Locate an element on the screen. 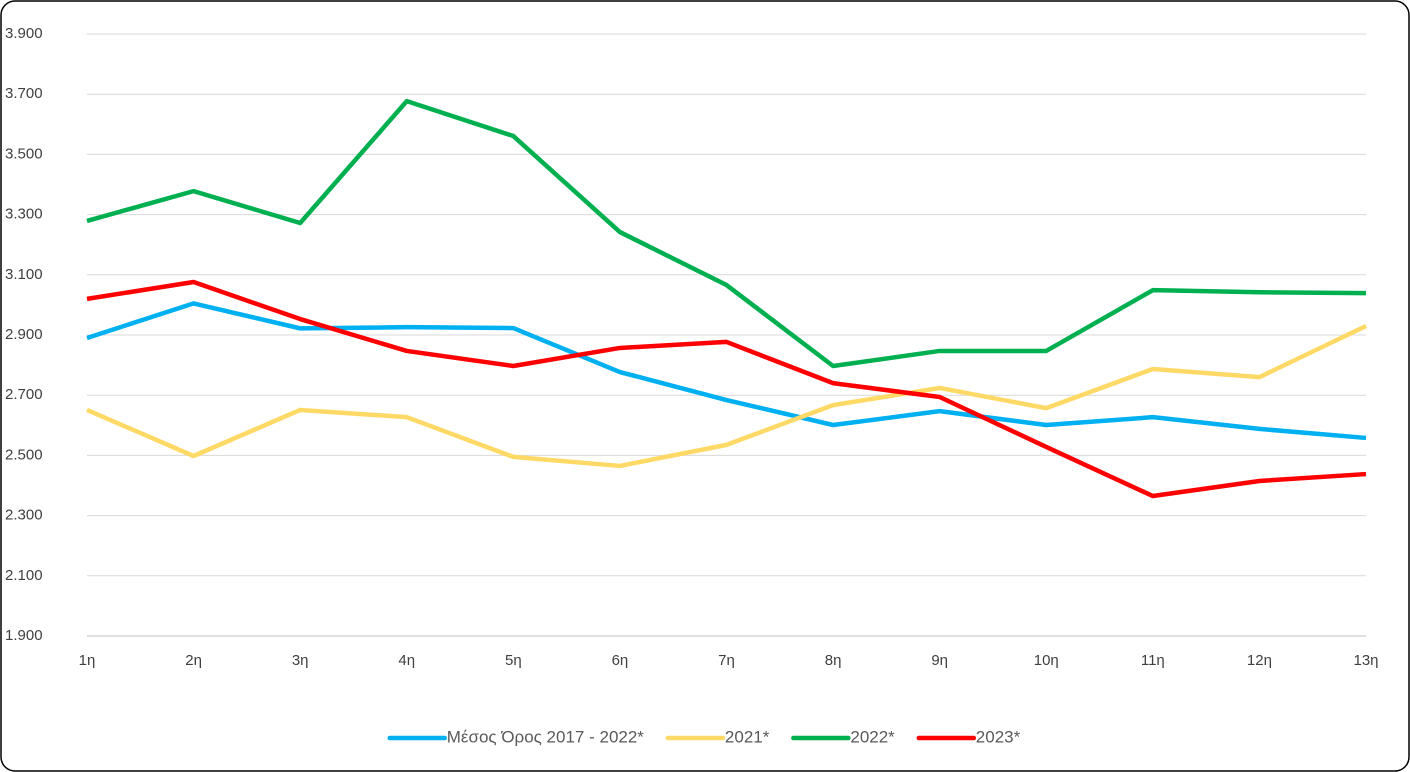 Image resolution: width=1410 pixels, height=772 pixels. x-tick-label: 13η is located at coordinates (1365, 660).